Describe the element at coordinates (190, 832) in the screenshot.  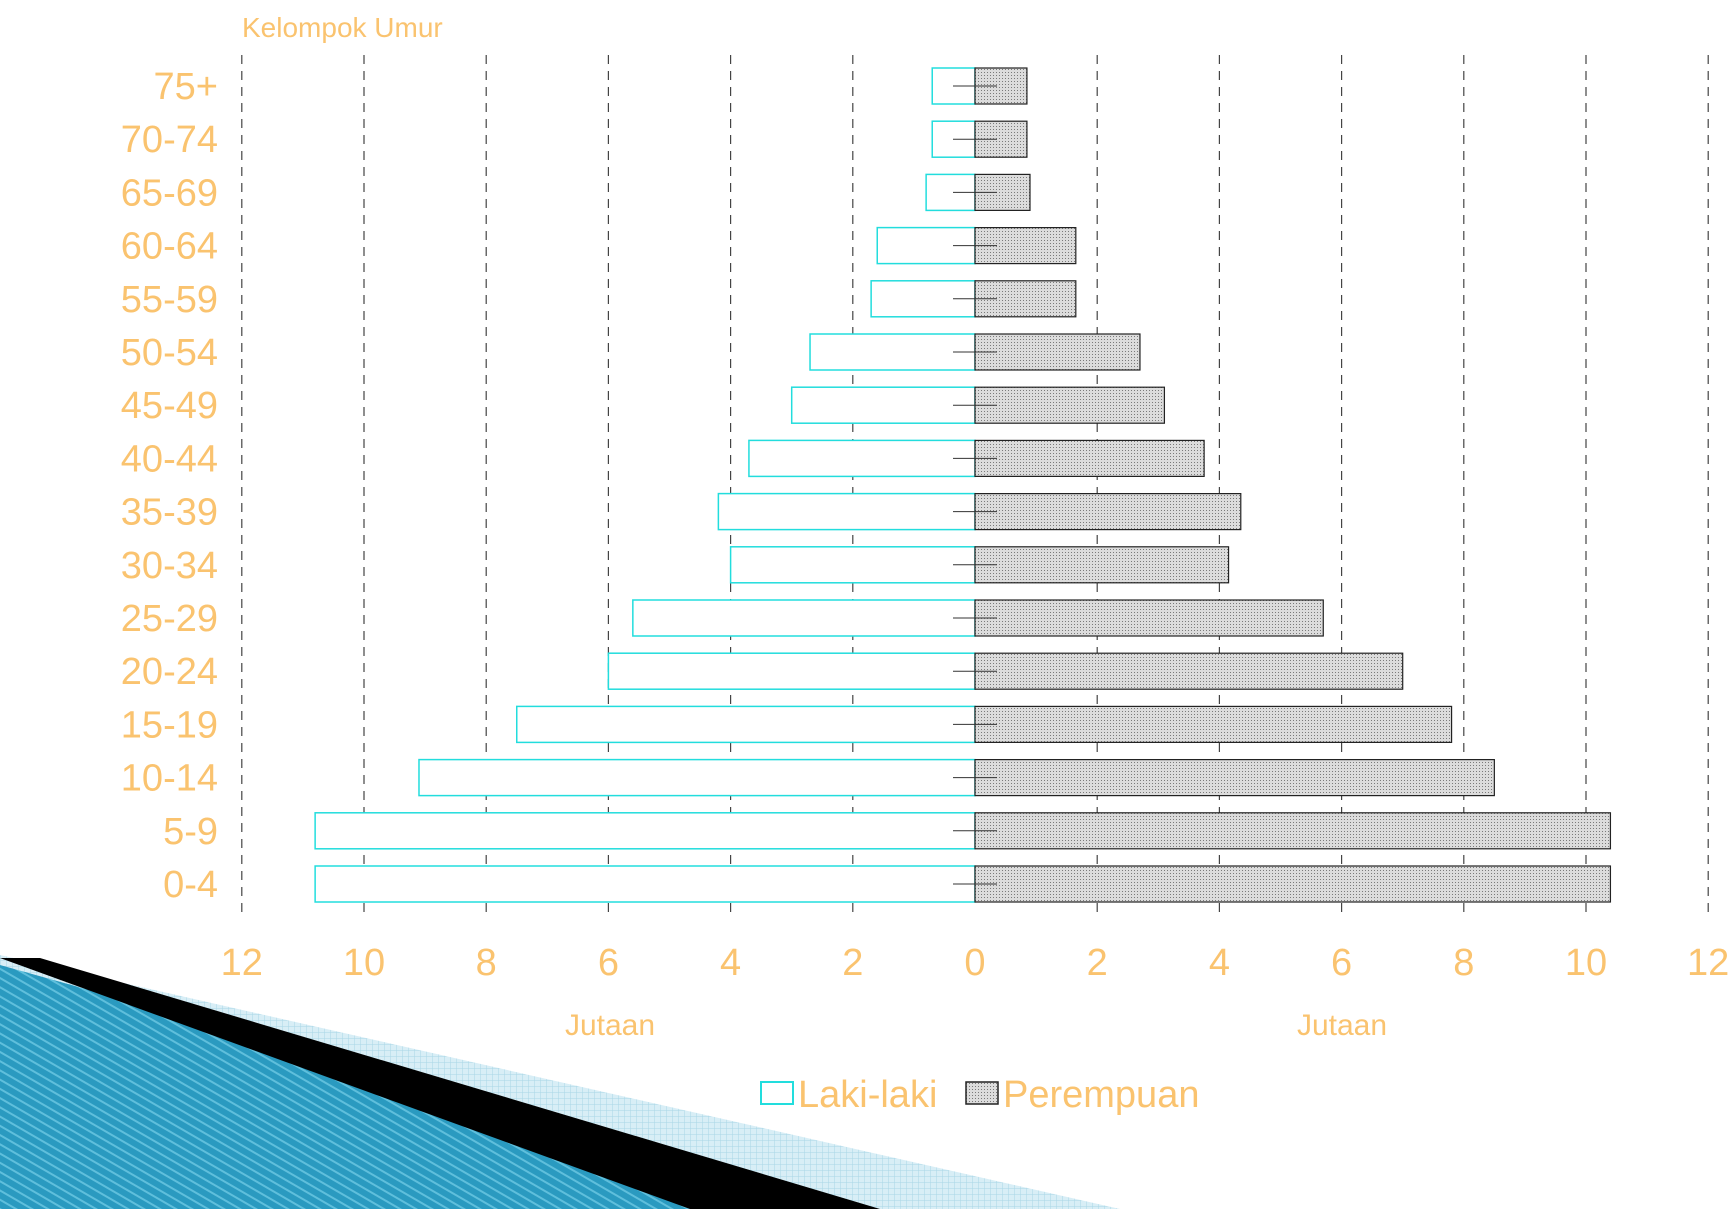
I see `age-group-label: 5-9` at that location.